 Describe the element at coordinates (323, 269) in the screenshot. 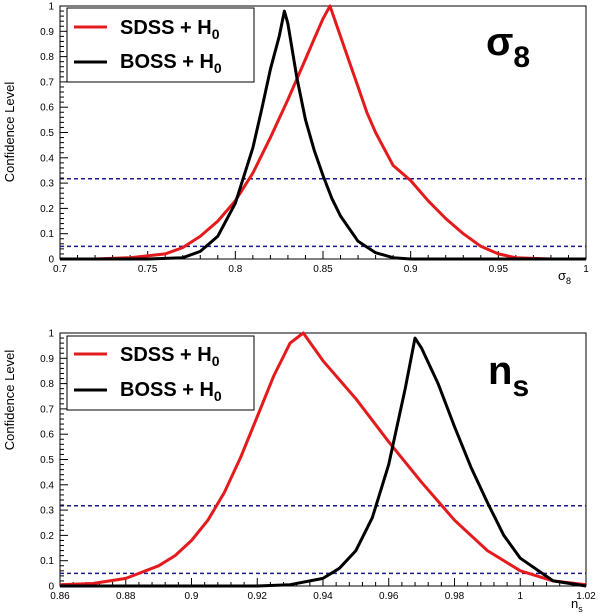

I see `x-tick-label: 0.85` at that location.